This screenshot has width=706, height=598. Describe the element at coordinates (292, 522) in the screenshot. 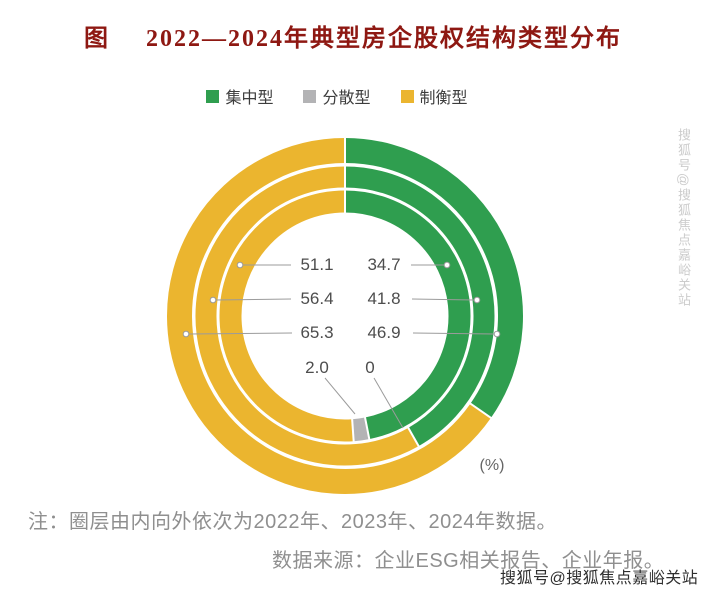

I see `note-text: 注：圈层由内向外依次为2022年、2023年、2024年数据。` at that location.